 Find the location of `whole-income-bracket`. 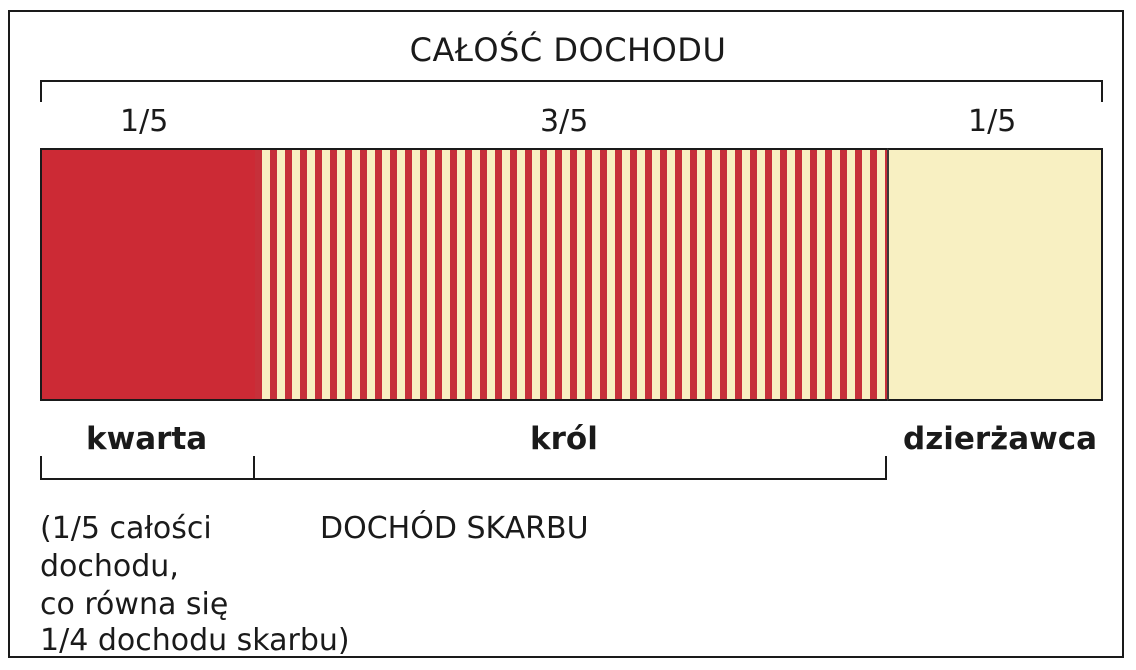

whole-income-bracket is located at coordinates (571, 81).